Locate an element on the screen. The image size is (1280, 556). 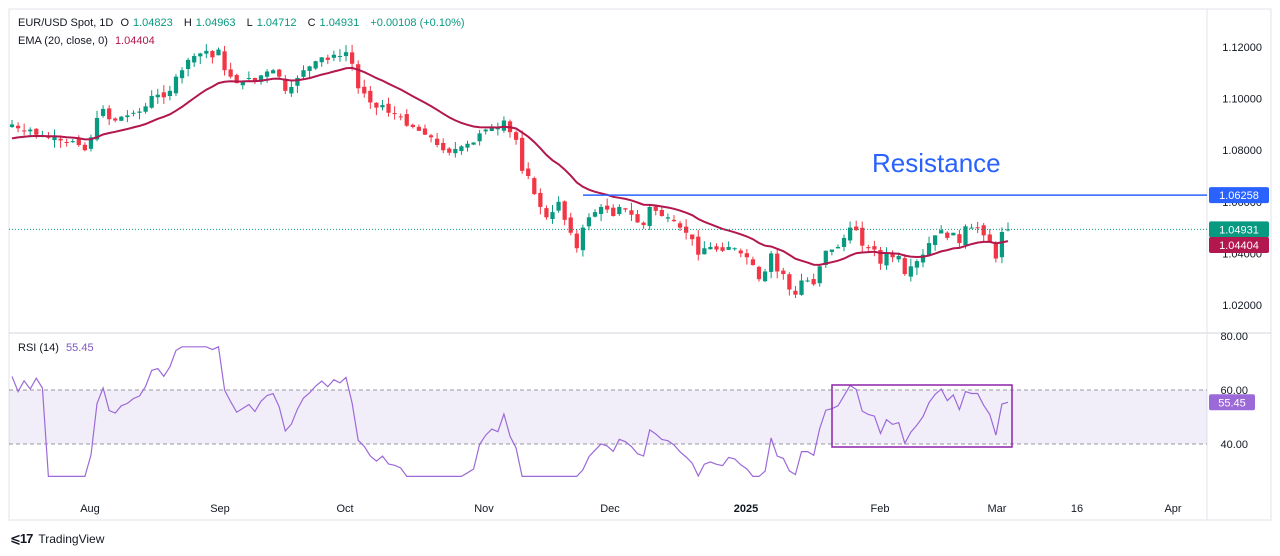
rsi-label: RSI (14) is located at coordinates (38, 348).